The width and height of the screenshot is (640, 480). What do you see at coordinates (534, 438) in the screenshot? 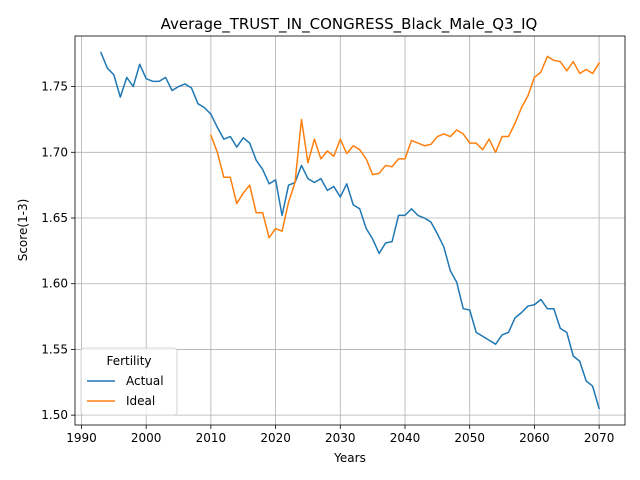
I see `x-tick-label: 2060` at bounding box center [534, 438].